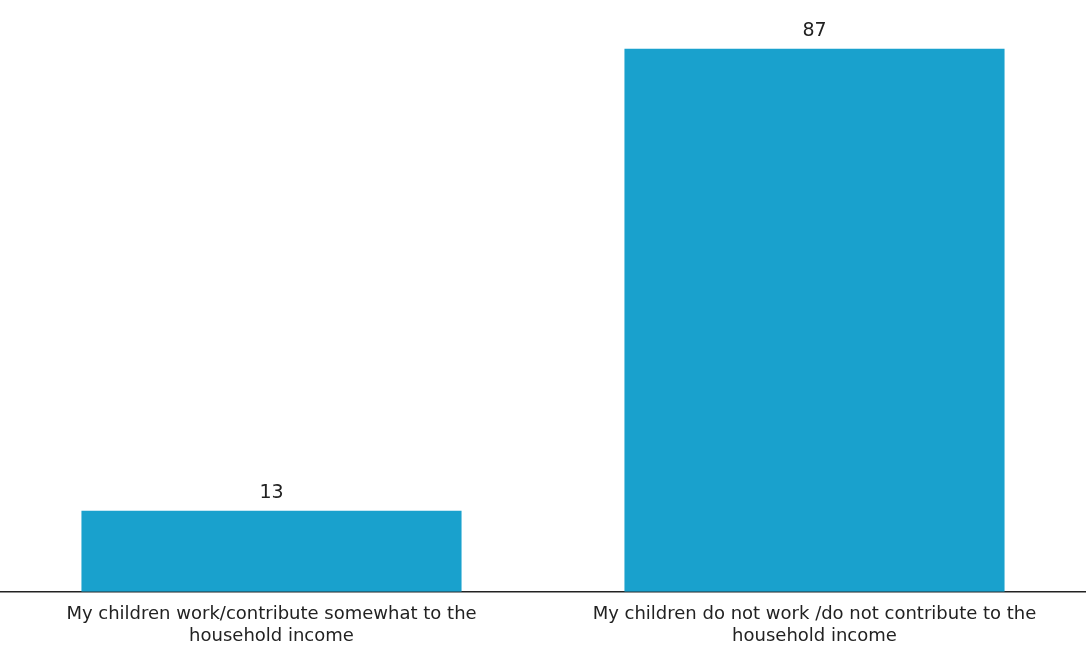 Image resolution: width=1086 pixels, height=663 pixels. Describe the element at coordinates (271, 491) in the screenshot. I see `data-label: 13` at that location.